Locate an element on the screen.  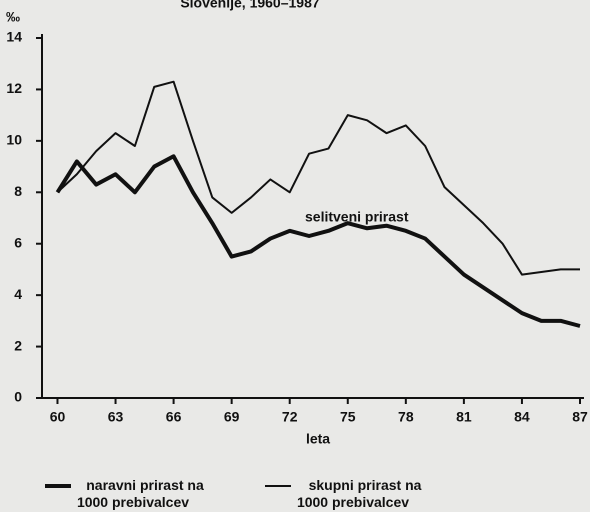
x-tick-label: 81 is located at coordinates (464, 417).